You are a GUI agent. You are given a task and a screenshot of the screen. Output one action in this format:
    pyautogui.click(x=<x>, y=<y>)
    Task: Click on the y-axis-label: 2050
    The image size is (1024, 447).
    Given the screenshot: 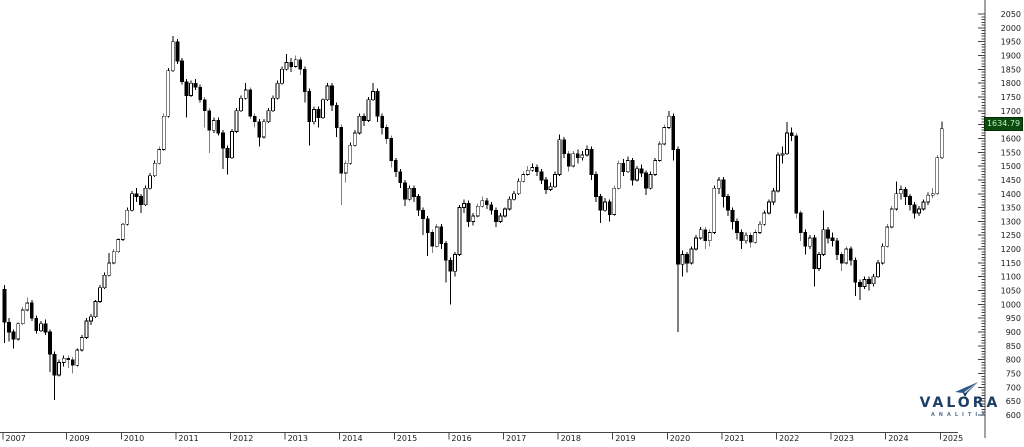 What is the action you would take?
    pyautogui.click(x=1011, y=14)
    